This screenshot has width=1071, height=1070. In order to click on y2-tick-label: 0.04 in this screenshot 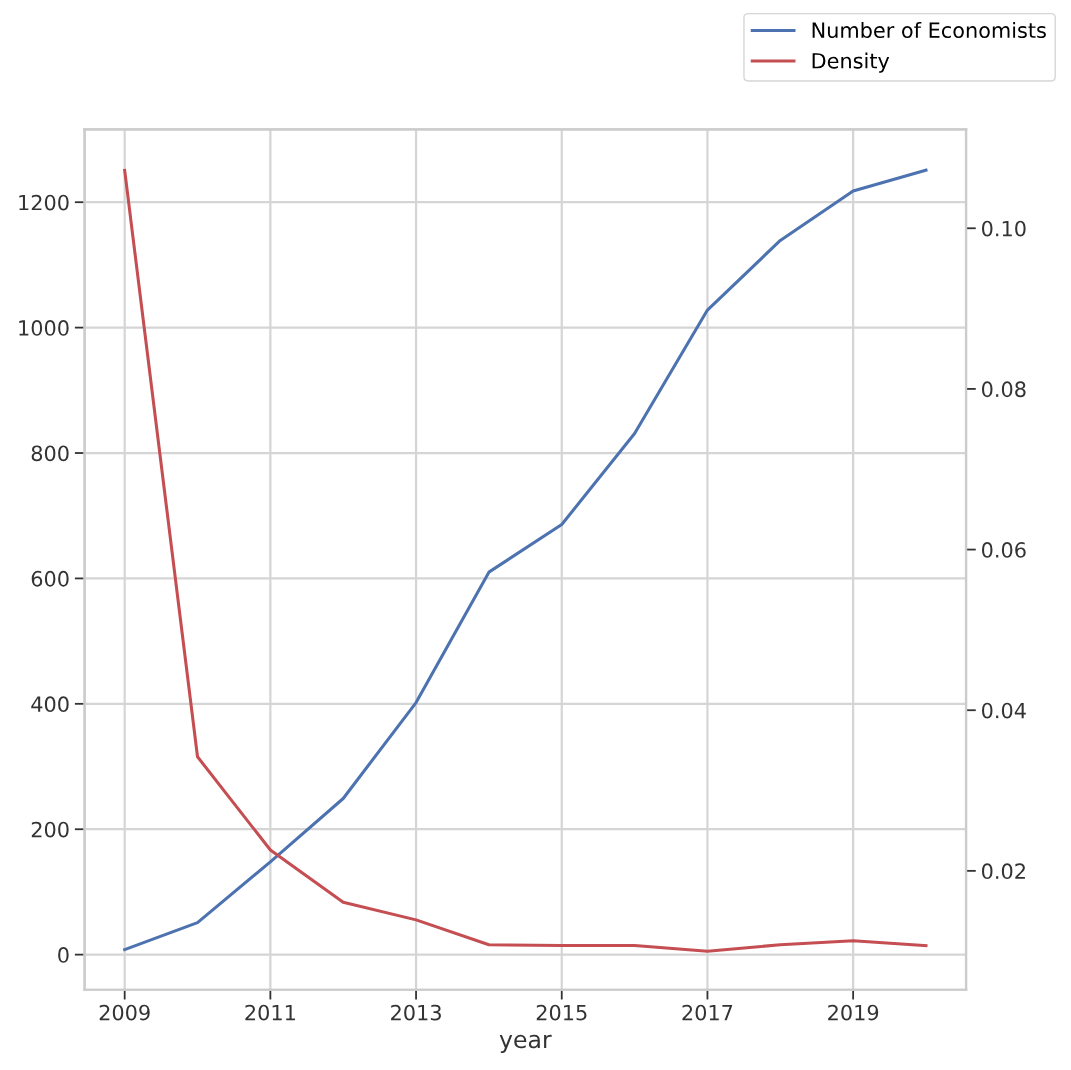, I will do `click(1004, 710)`.